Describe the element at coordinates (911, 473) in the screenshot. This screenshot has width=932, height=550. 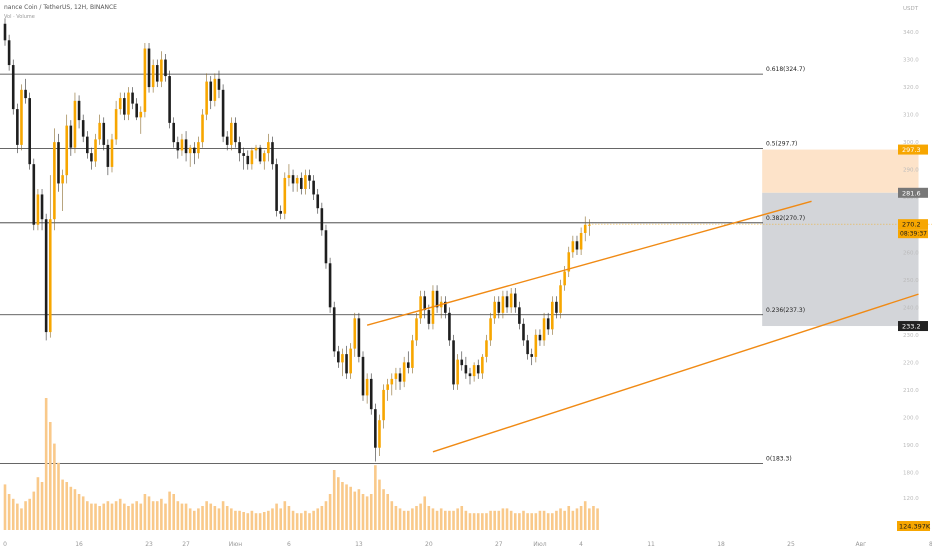
I see `axis-price-tick: 180.0` at that location.